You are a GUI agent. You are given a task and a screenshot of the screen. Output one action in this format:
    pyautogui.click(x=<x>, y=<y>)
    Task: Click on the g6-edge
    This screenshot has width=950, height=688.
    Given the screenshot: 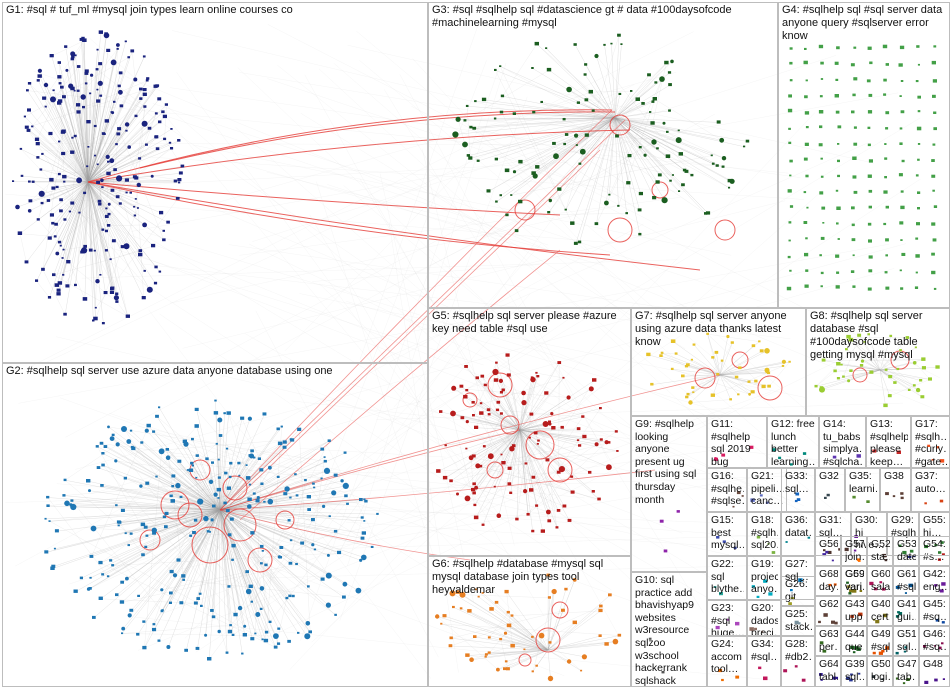 What is the action you would take?
    pyautogui.click(x=497, y=643)
    